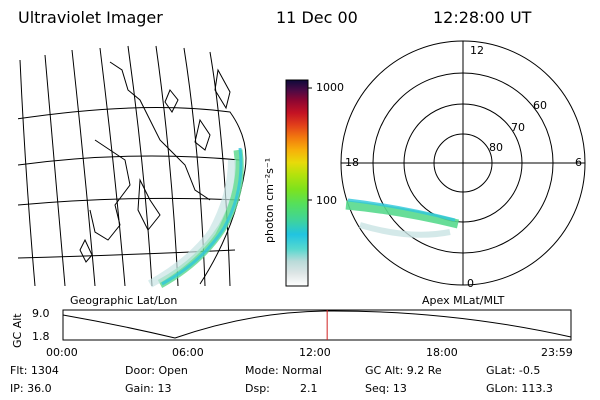 The image size is (600, 400). What do you see at coordinates (298, 183) in the screenshot?
I see `colorbar` at bounding box center [298, 183].